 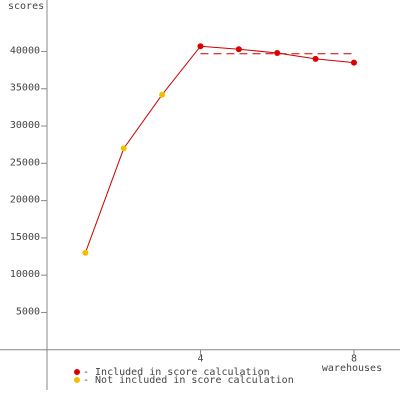 I want to click on y-tick-label: 35000, so click(x=25, y=88).